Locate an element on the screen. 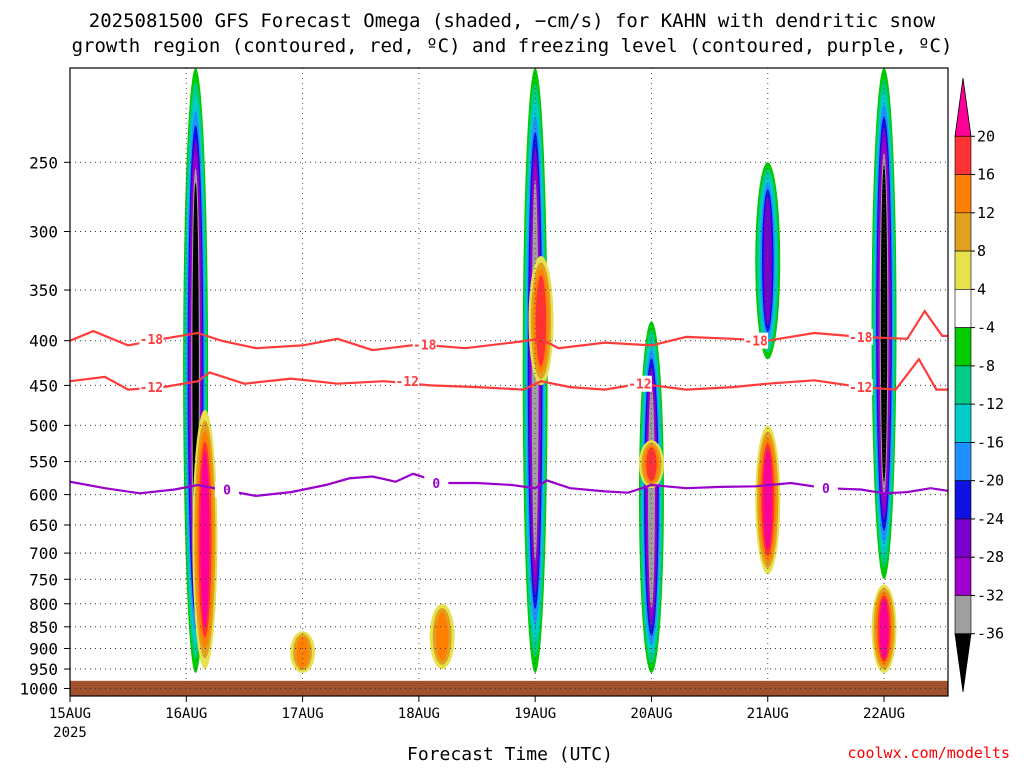 This screenshot has width=1024, height=768. y-tick-label-700: 700 is located at coordinates (43, 553).